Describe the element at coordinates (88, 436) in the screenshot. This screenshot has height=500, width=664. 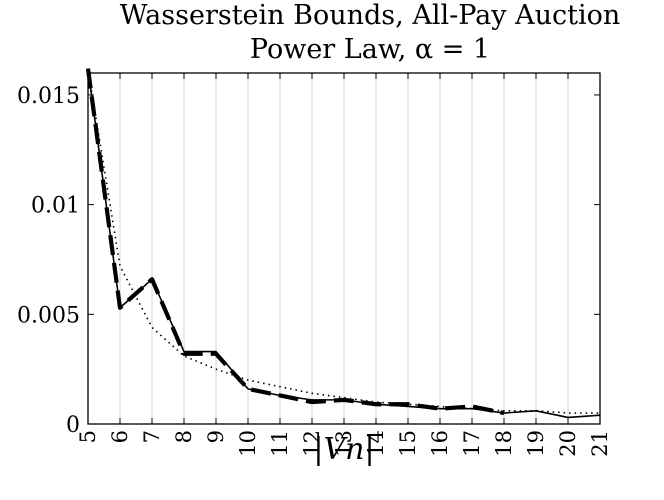
I see `x-tick-label: 5` at that location.